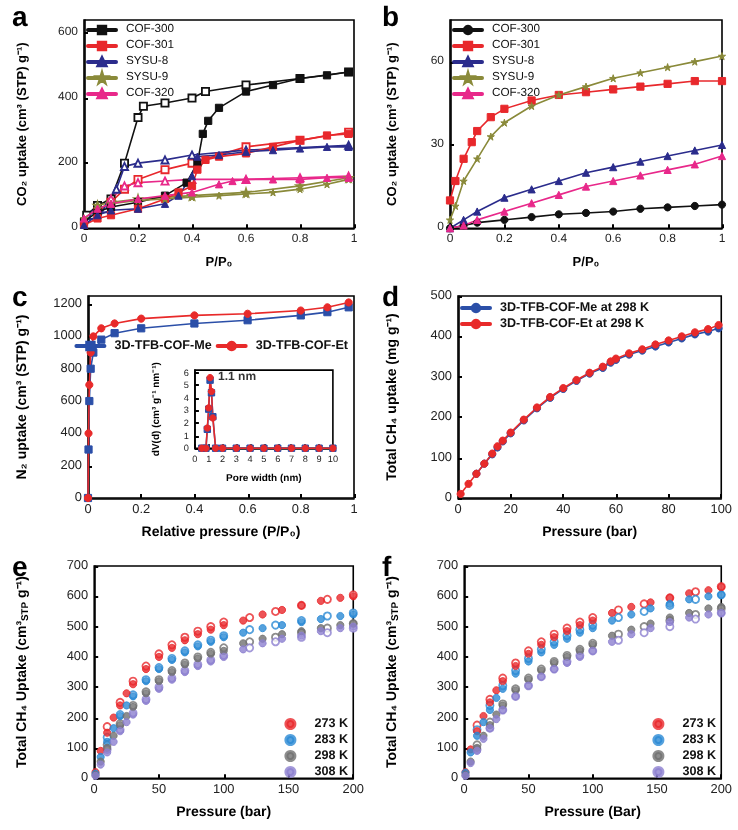 The width and height of the screenshot is (738, 830). Describe the element at coordinates (391, 296) in the screenshot. I see `chart-title: d` at that location.